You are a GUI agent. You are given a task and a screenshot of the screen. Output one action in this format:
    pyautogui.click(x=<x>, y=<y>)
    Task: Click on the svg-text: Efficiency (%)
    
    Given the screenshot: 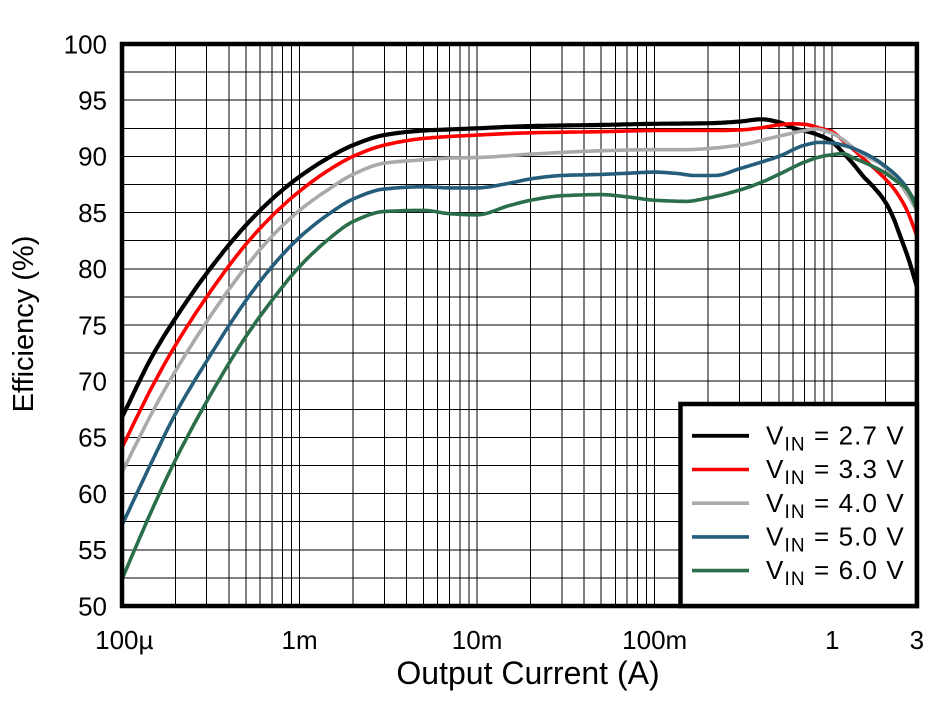 What is the action you would take?
    pyautogui.click(x=24, y=324)
    